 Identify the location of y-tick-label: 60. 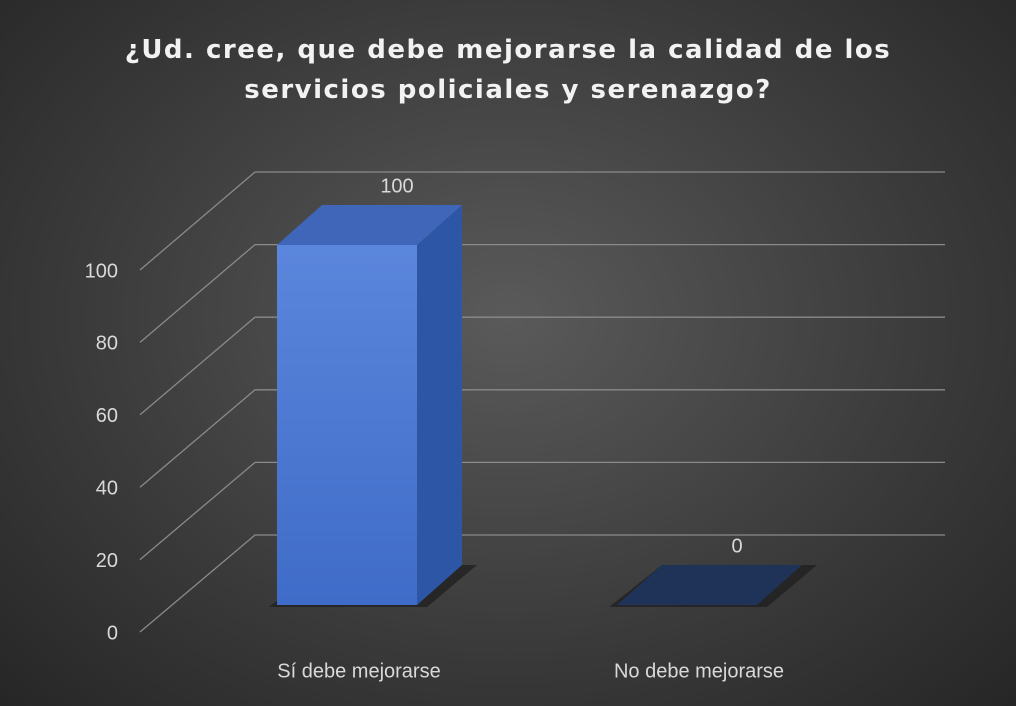
(107, 416).